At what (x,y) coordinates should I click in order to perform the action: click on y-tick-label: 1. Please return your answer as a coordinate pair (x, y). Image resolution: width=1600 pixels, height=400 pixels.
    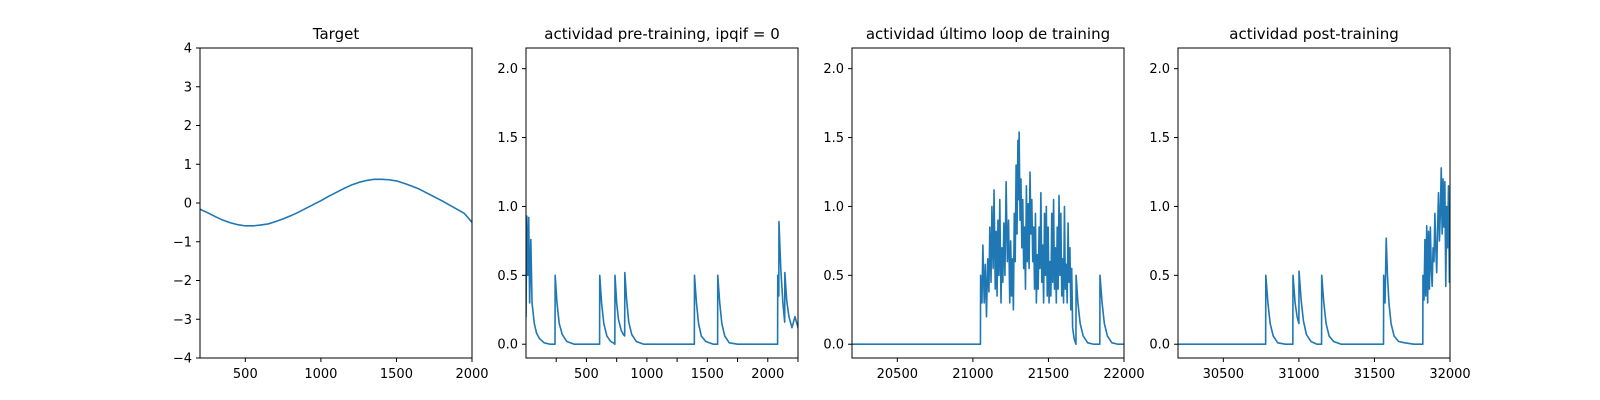
    Looking at the image, I should click on (188, 165).